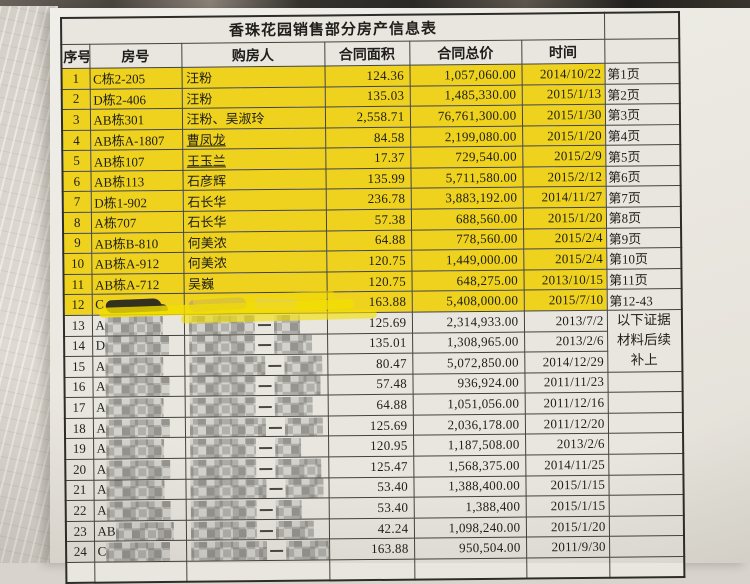 Image resolution: width=750 pixels, height=584 pixels. Describe the element at coordinates (465, 53) in the screenshot. I see `header-price: 合同总价` at that location.